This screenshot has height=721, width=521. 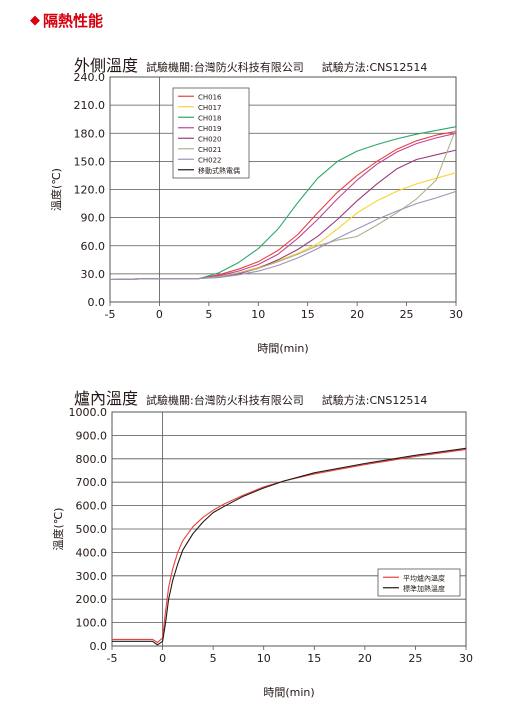 What do you see at coordinates (424, 577) in the screenshot?
I see `chart2-legend-label: 平均爐內溫度` at bounding box center [424, 577].